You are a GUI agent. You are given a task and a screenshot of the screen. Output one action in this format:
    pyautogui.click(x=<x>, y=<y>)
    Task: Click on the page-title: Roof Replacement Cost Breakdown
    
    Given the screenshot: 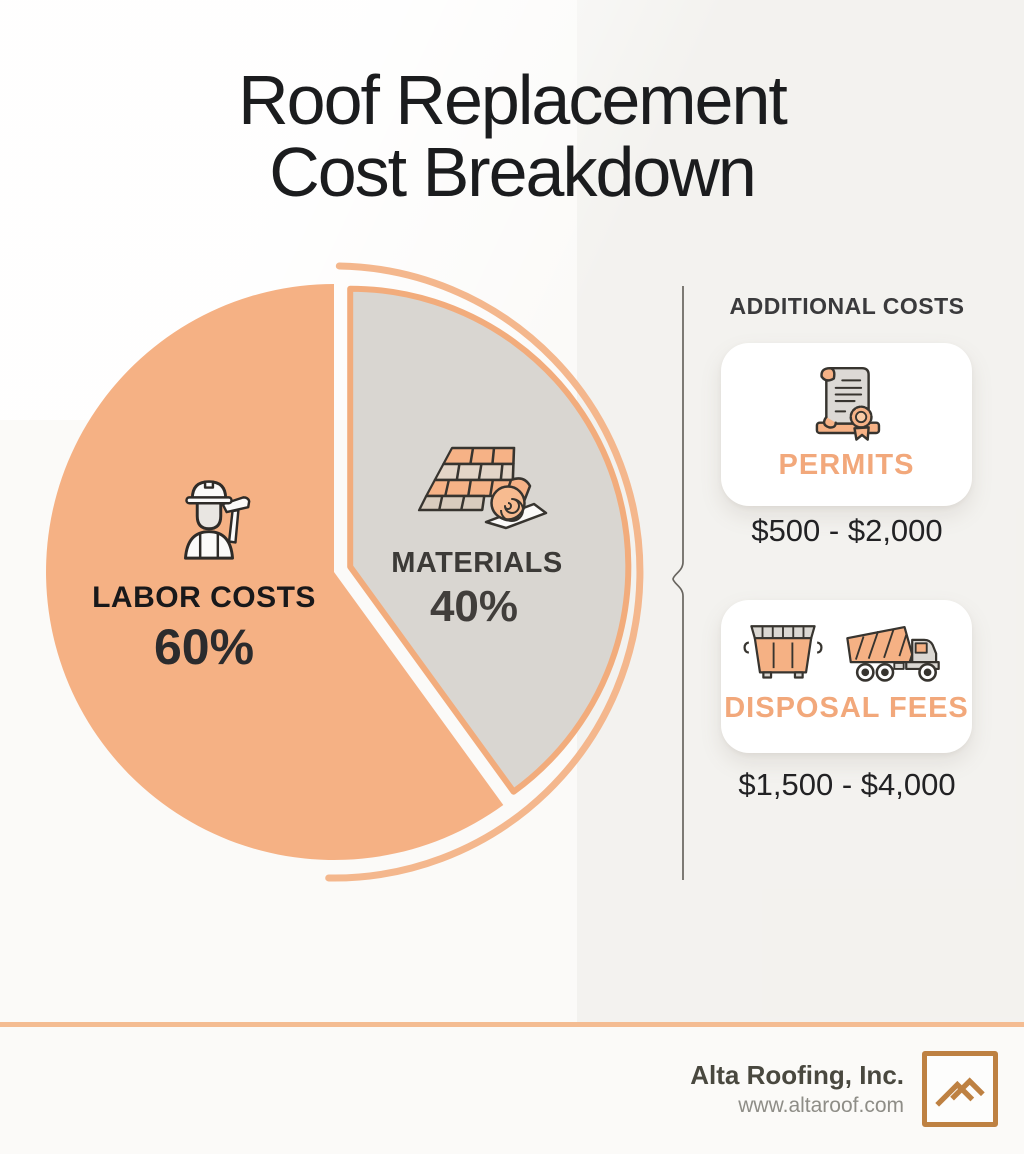 What is the action you would take?
    pyautogui.click(x=512, y=136)
    